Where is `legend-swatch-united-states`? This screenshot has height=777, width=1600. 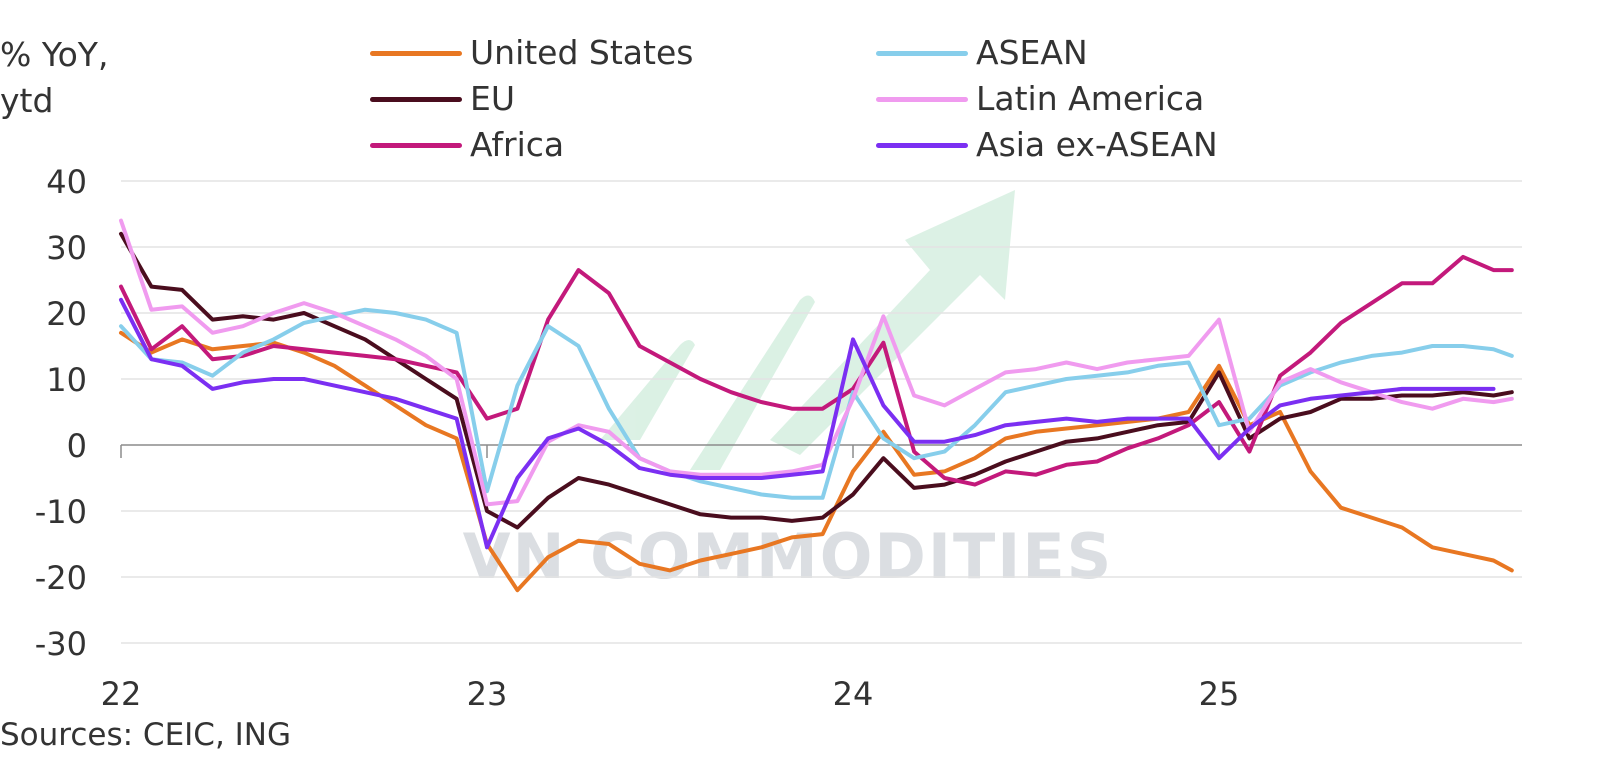
legend-swatch-united-states is located at coordinates (416, 53).